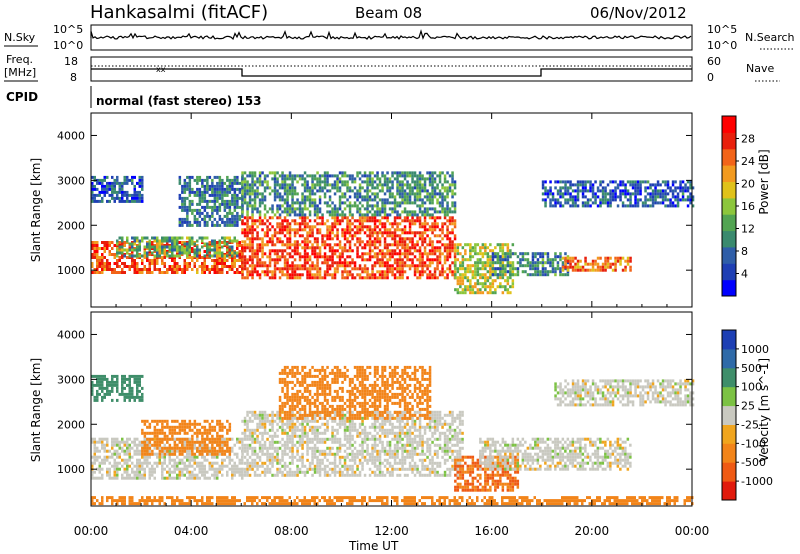 This screenshot has height=554, width=800. I want to click on cpid-label: CPID, so click(22, 97).